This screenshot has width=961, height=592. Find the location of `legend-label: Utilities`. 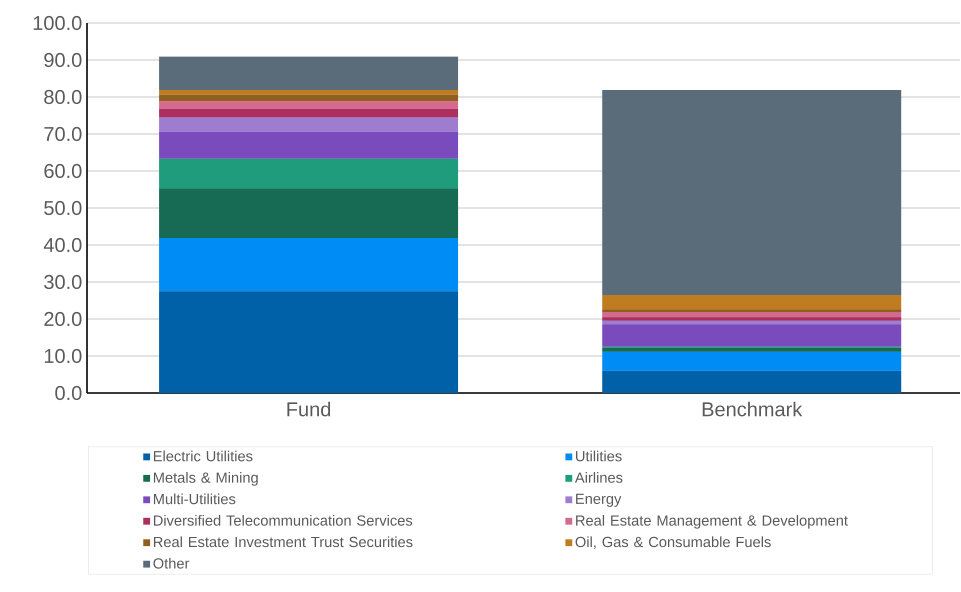

legend-label: Utilities is located at coordinates (599, 456).